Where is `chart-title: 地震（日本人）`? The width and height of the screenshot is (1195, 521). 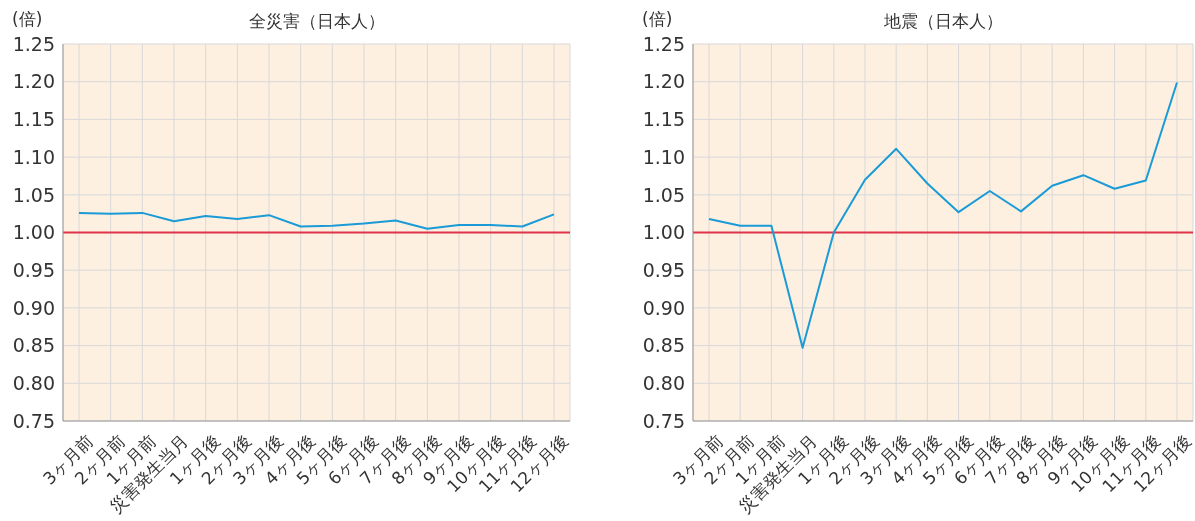
chart-title: 地震（日本人） is located at coordinates (943, 21).